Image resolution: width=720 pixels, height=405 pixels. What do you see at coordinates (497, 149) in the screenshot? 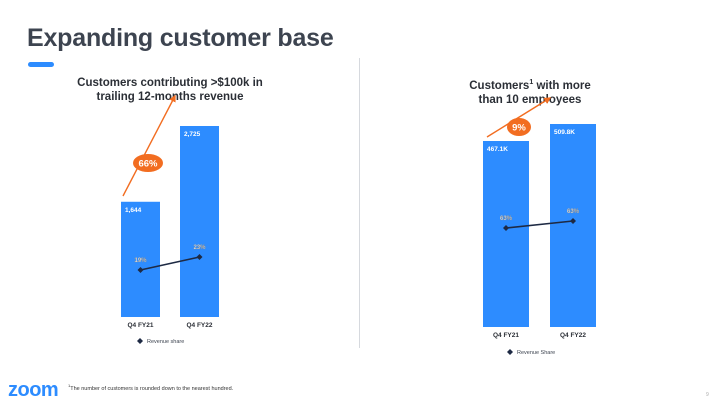
I see `bar-value-label-1-0: 467.1K` at bounding box center [497, 149].